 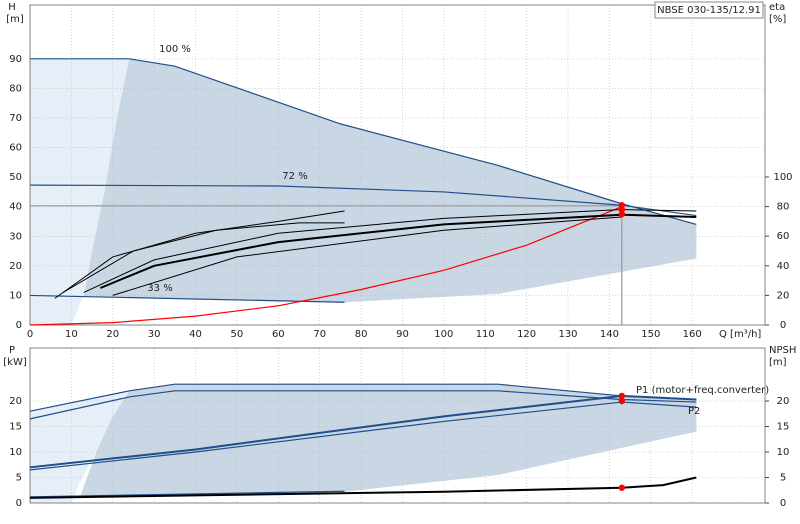 I want to click on y-label: P, so click(x=12, y=350).